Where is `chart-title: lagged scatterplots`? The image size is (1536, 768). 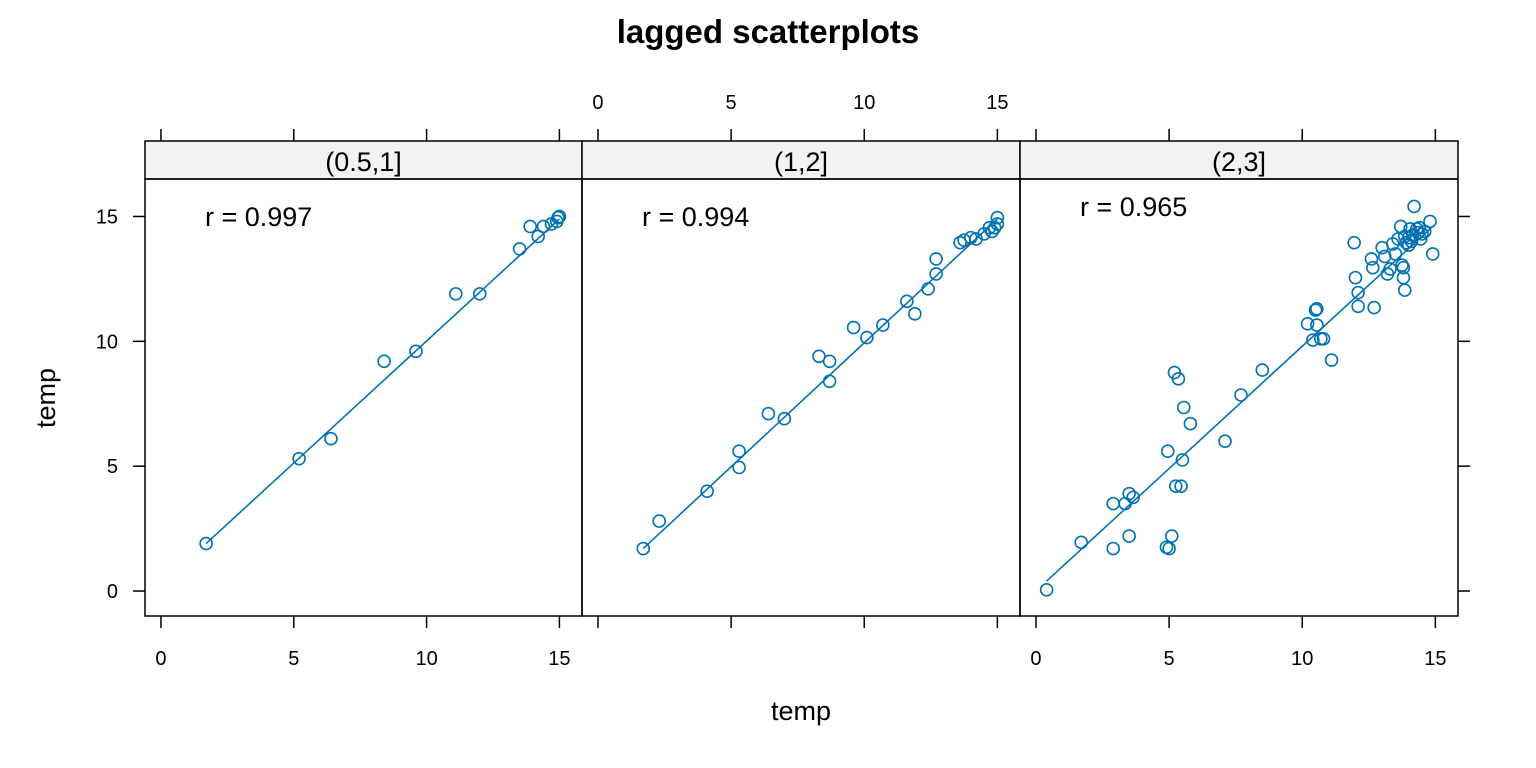
chart-title: lagged scatterplots is located at coordinates (768, 31).